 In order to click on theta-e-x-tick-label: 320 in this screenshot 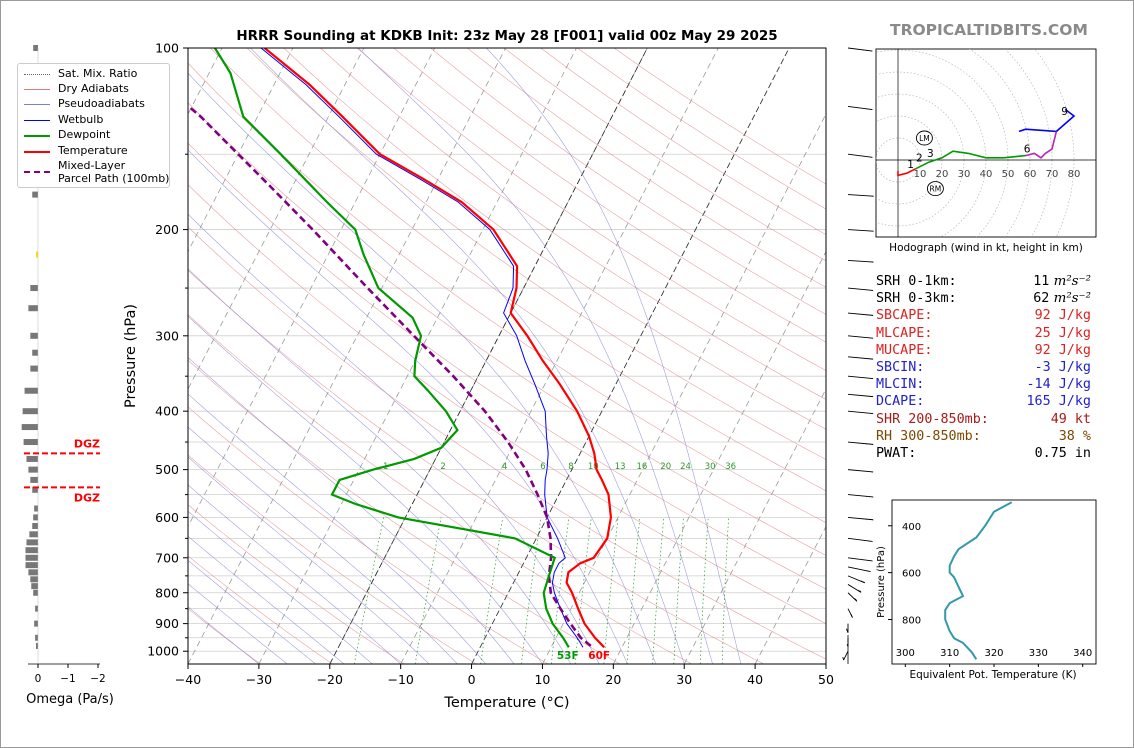, I will do `click(993, 653)`.